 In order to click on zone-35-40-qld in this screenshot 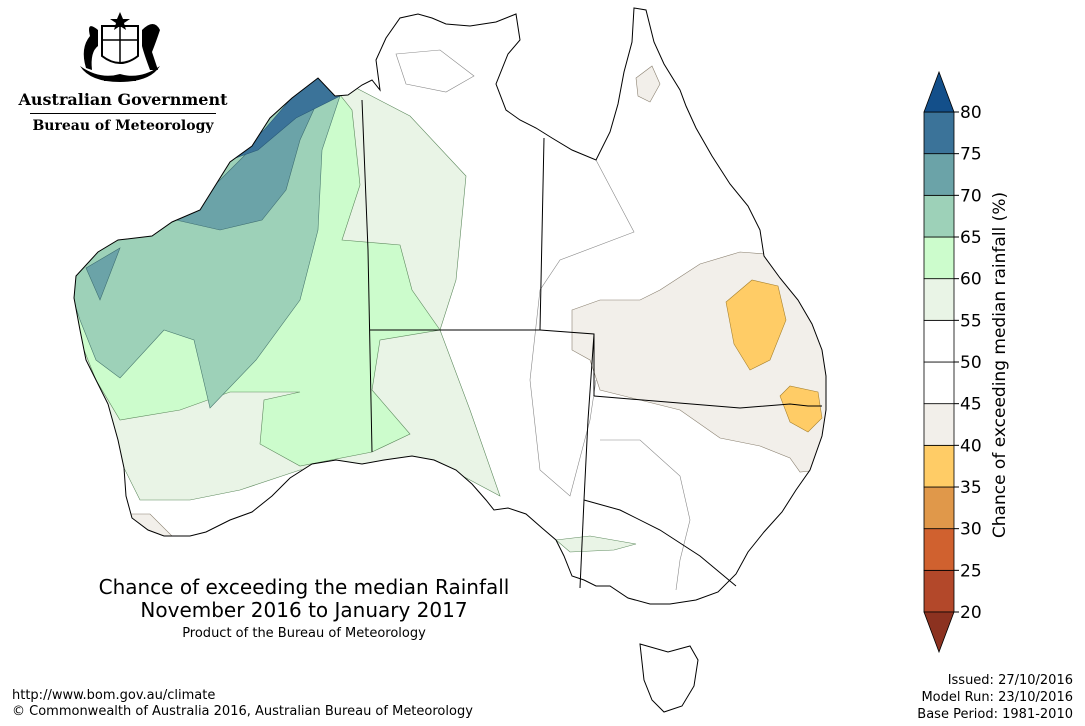, I will do `click(756, 325)`.